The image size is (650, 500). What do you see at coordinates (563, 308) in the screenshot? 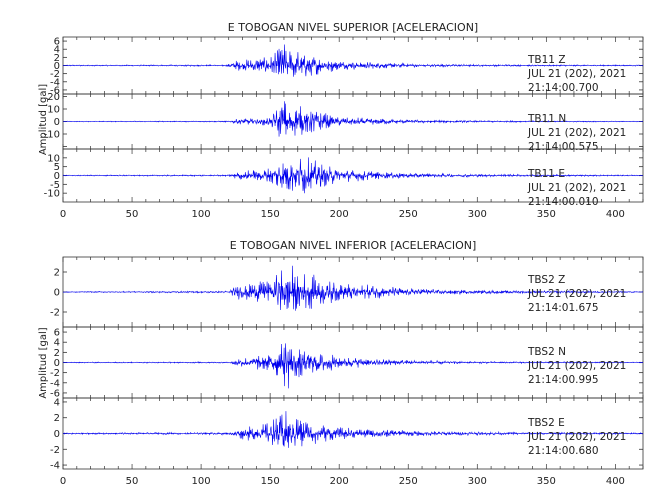
I see `trace-info-line: 21:14:01.675` at bounding box center [563, 308].